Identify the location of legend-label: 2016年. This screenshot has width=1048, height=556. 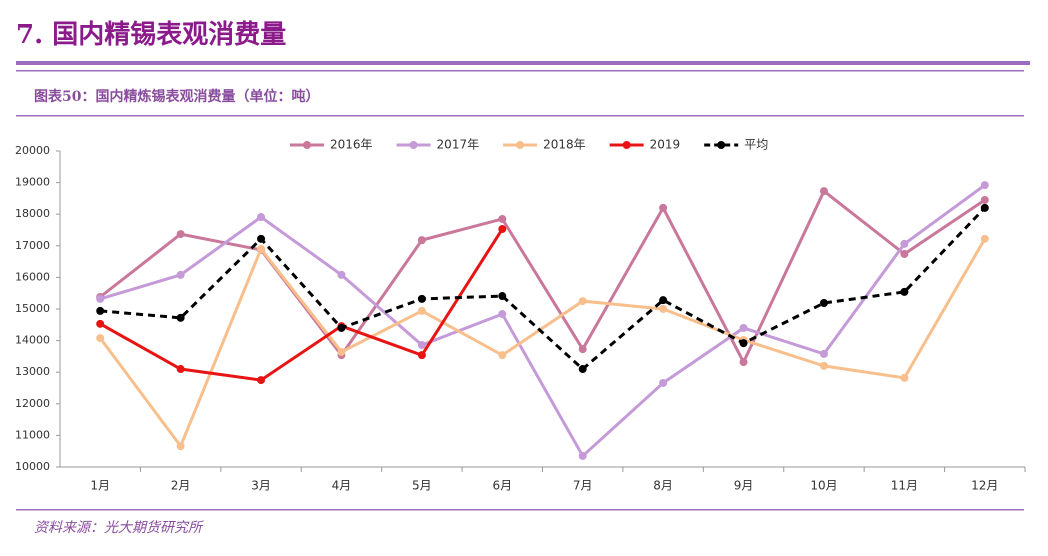
(351, 145).